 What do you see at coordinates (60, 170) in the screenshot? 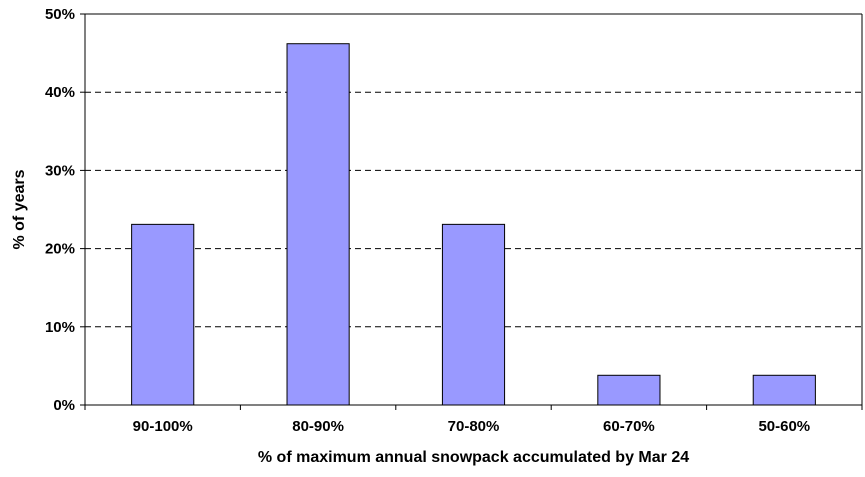
I see `y-tick-label: 30%` at bounding box center [60, 170].